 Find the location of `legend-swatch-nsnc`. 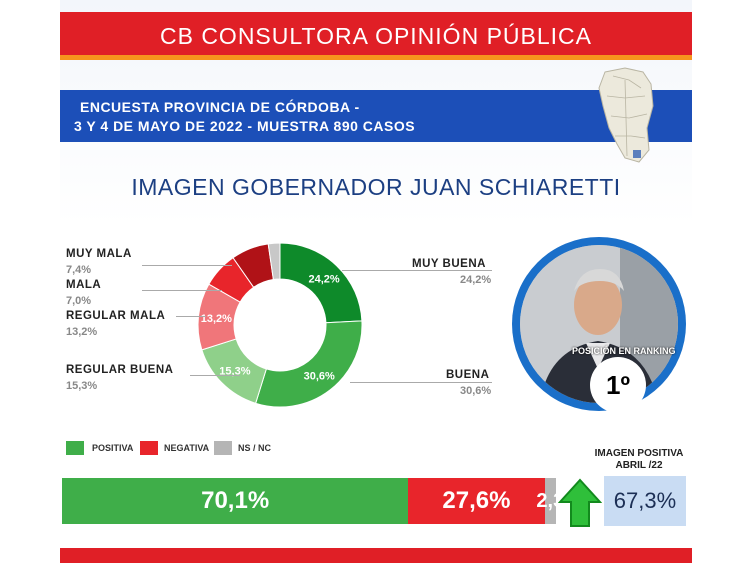

legend-swatch-nsnc is located at coordinates (223, 448).